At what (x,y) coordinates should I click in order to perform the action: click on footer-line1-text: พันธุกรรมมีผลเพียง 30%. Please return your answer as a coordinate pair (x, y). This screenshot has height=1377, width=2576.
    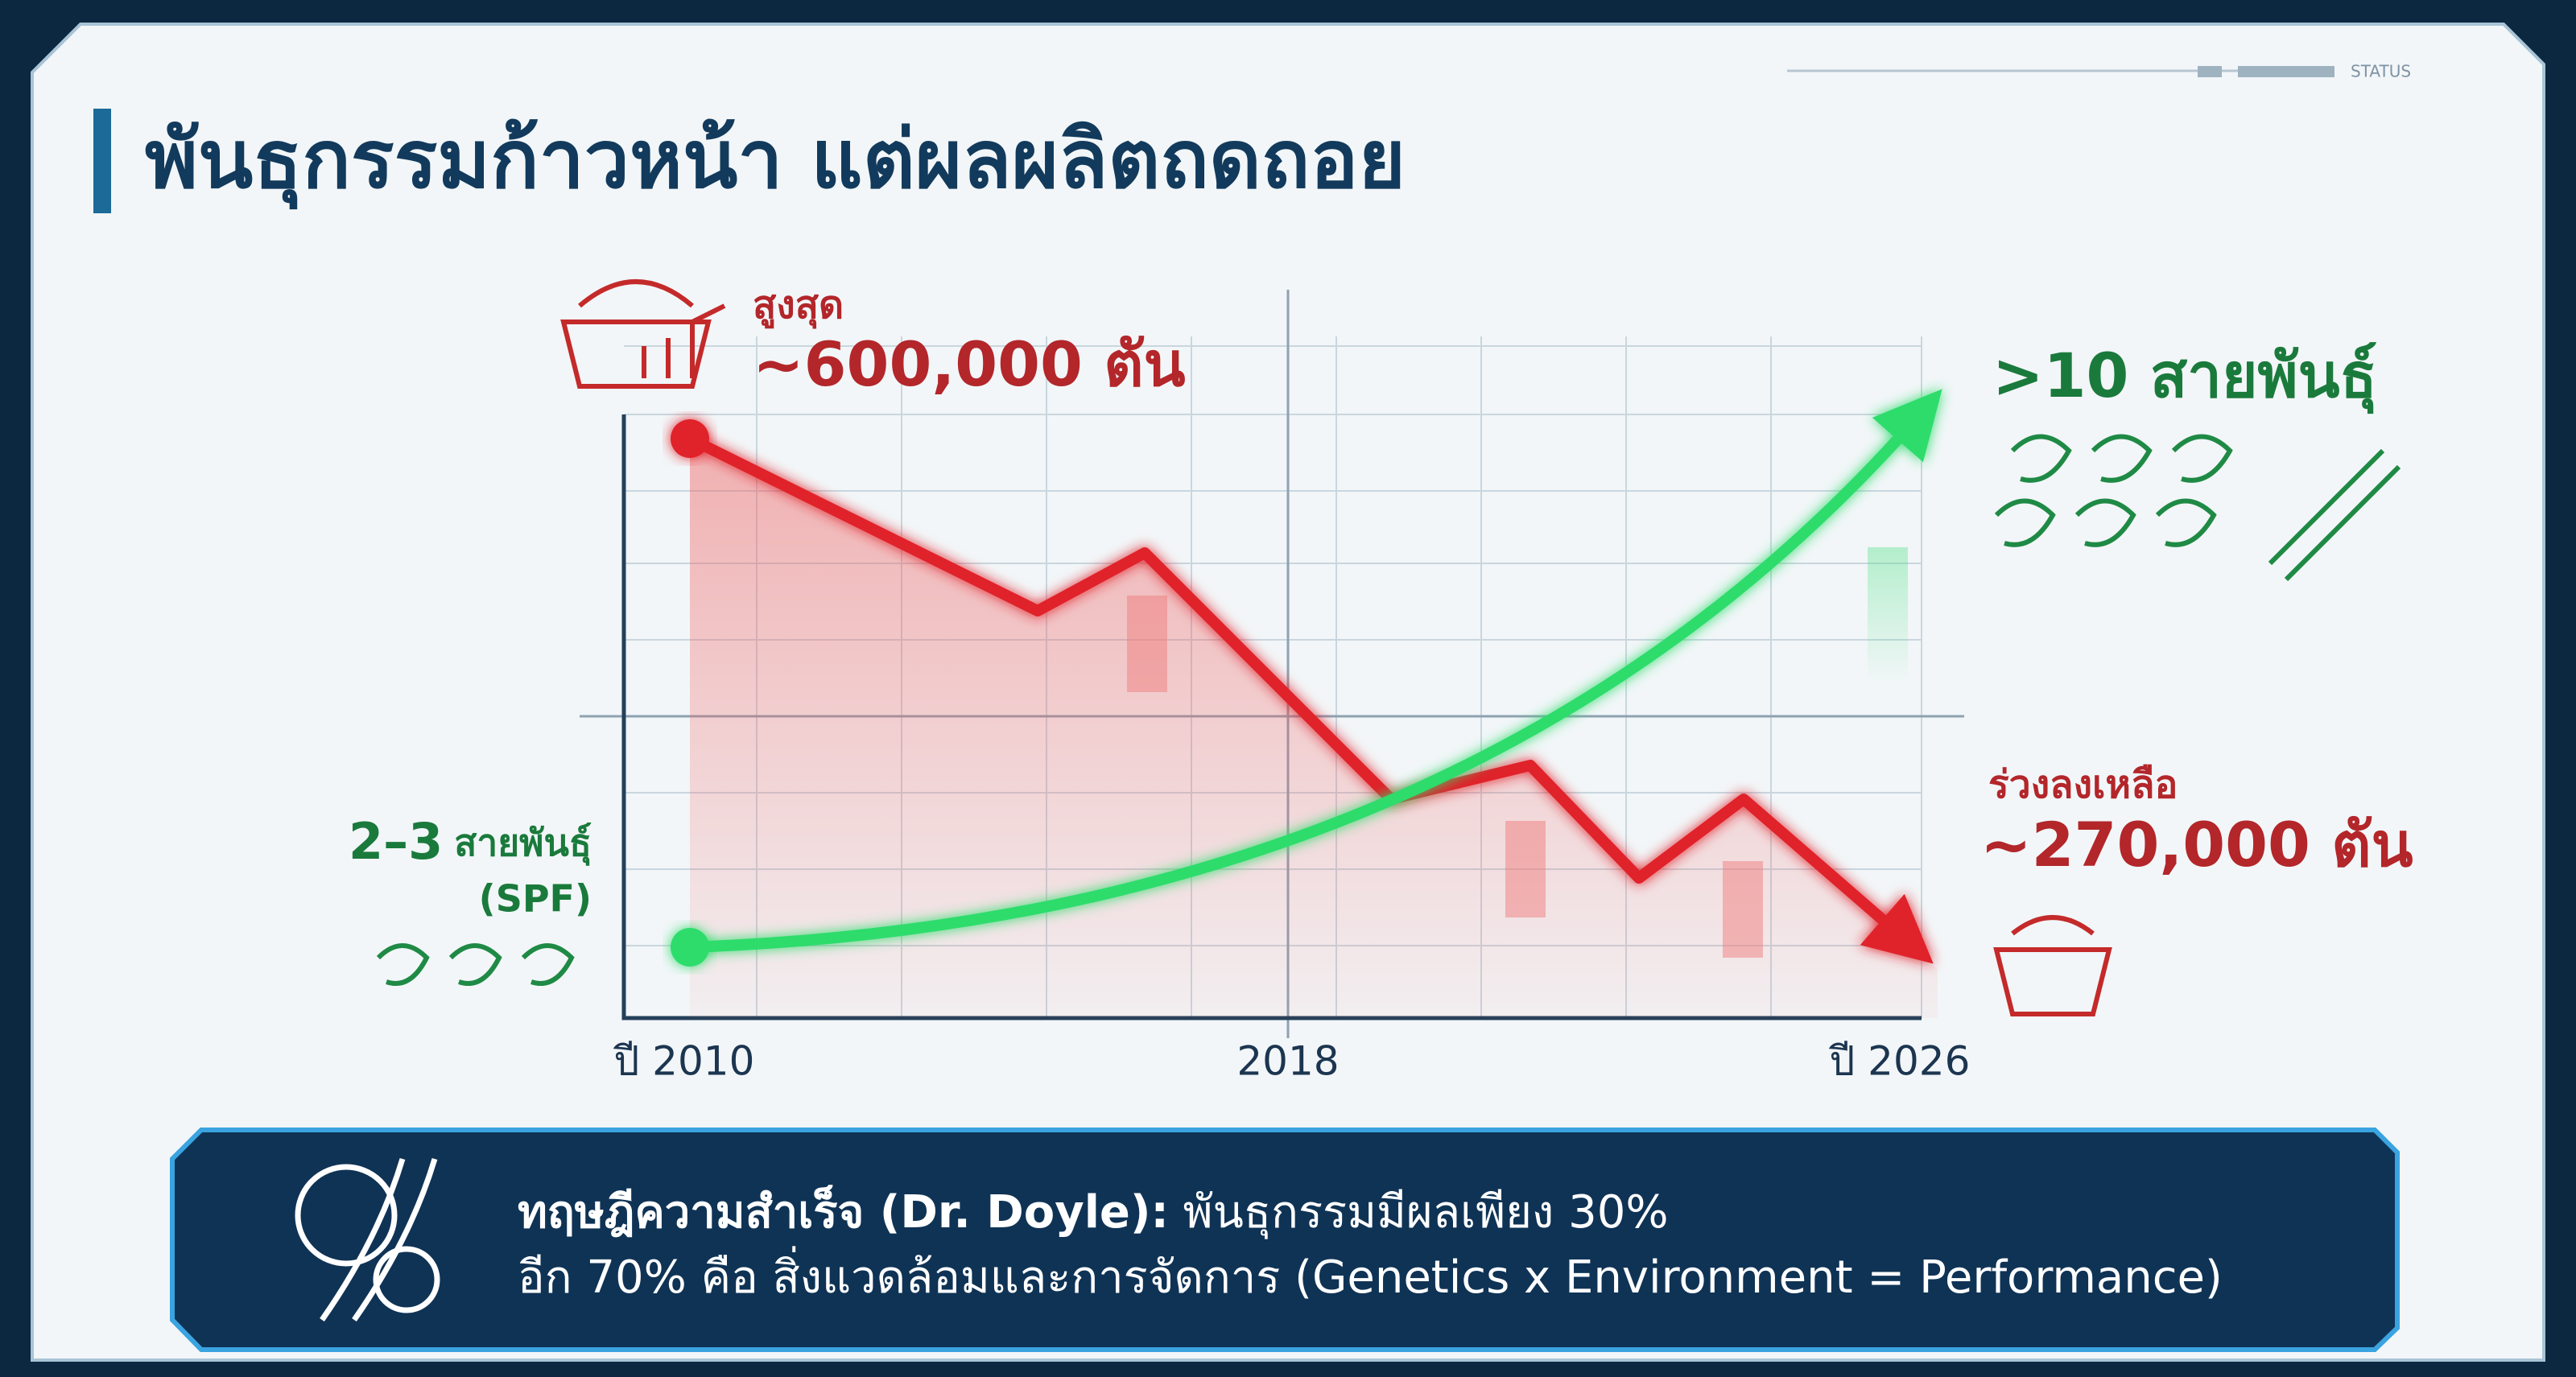
    Looking at the image, I should click on (1419, 1212).